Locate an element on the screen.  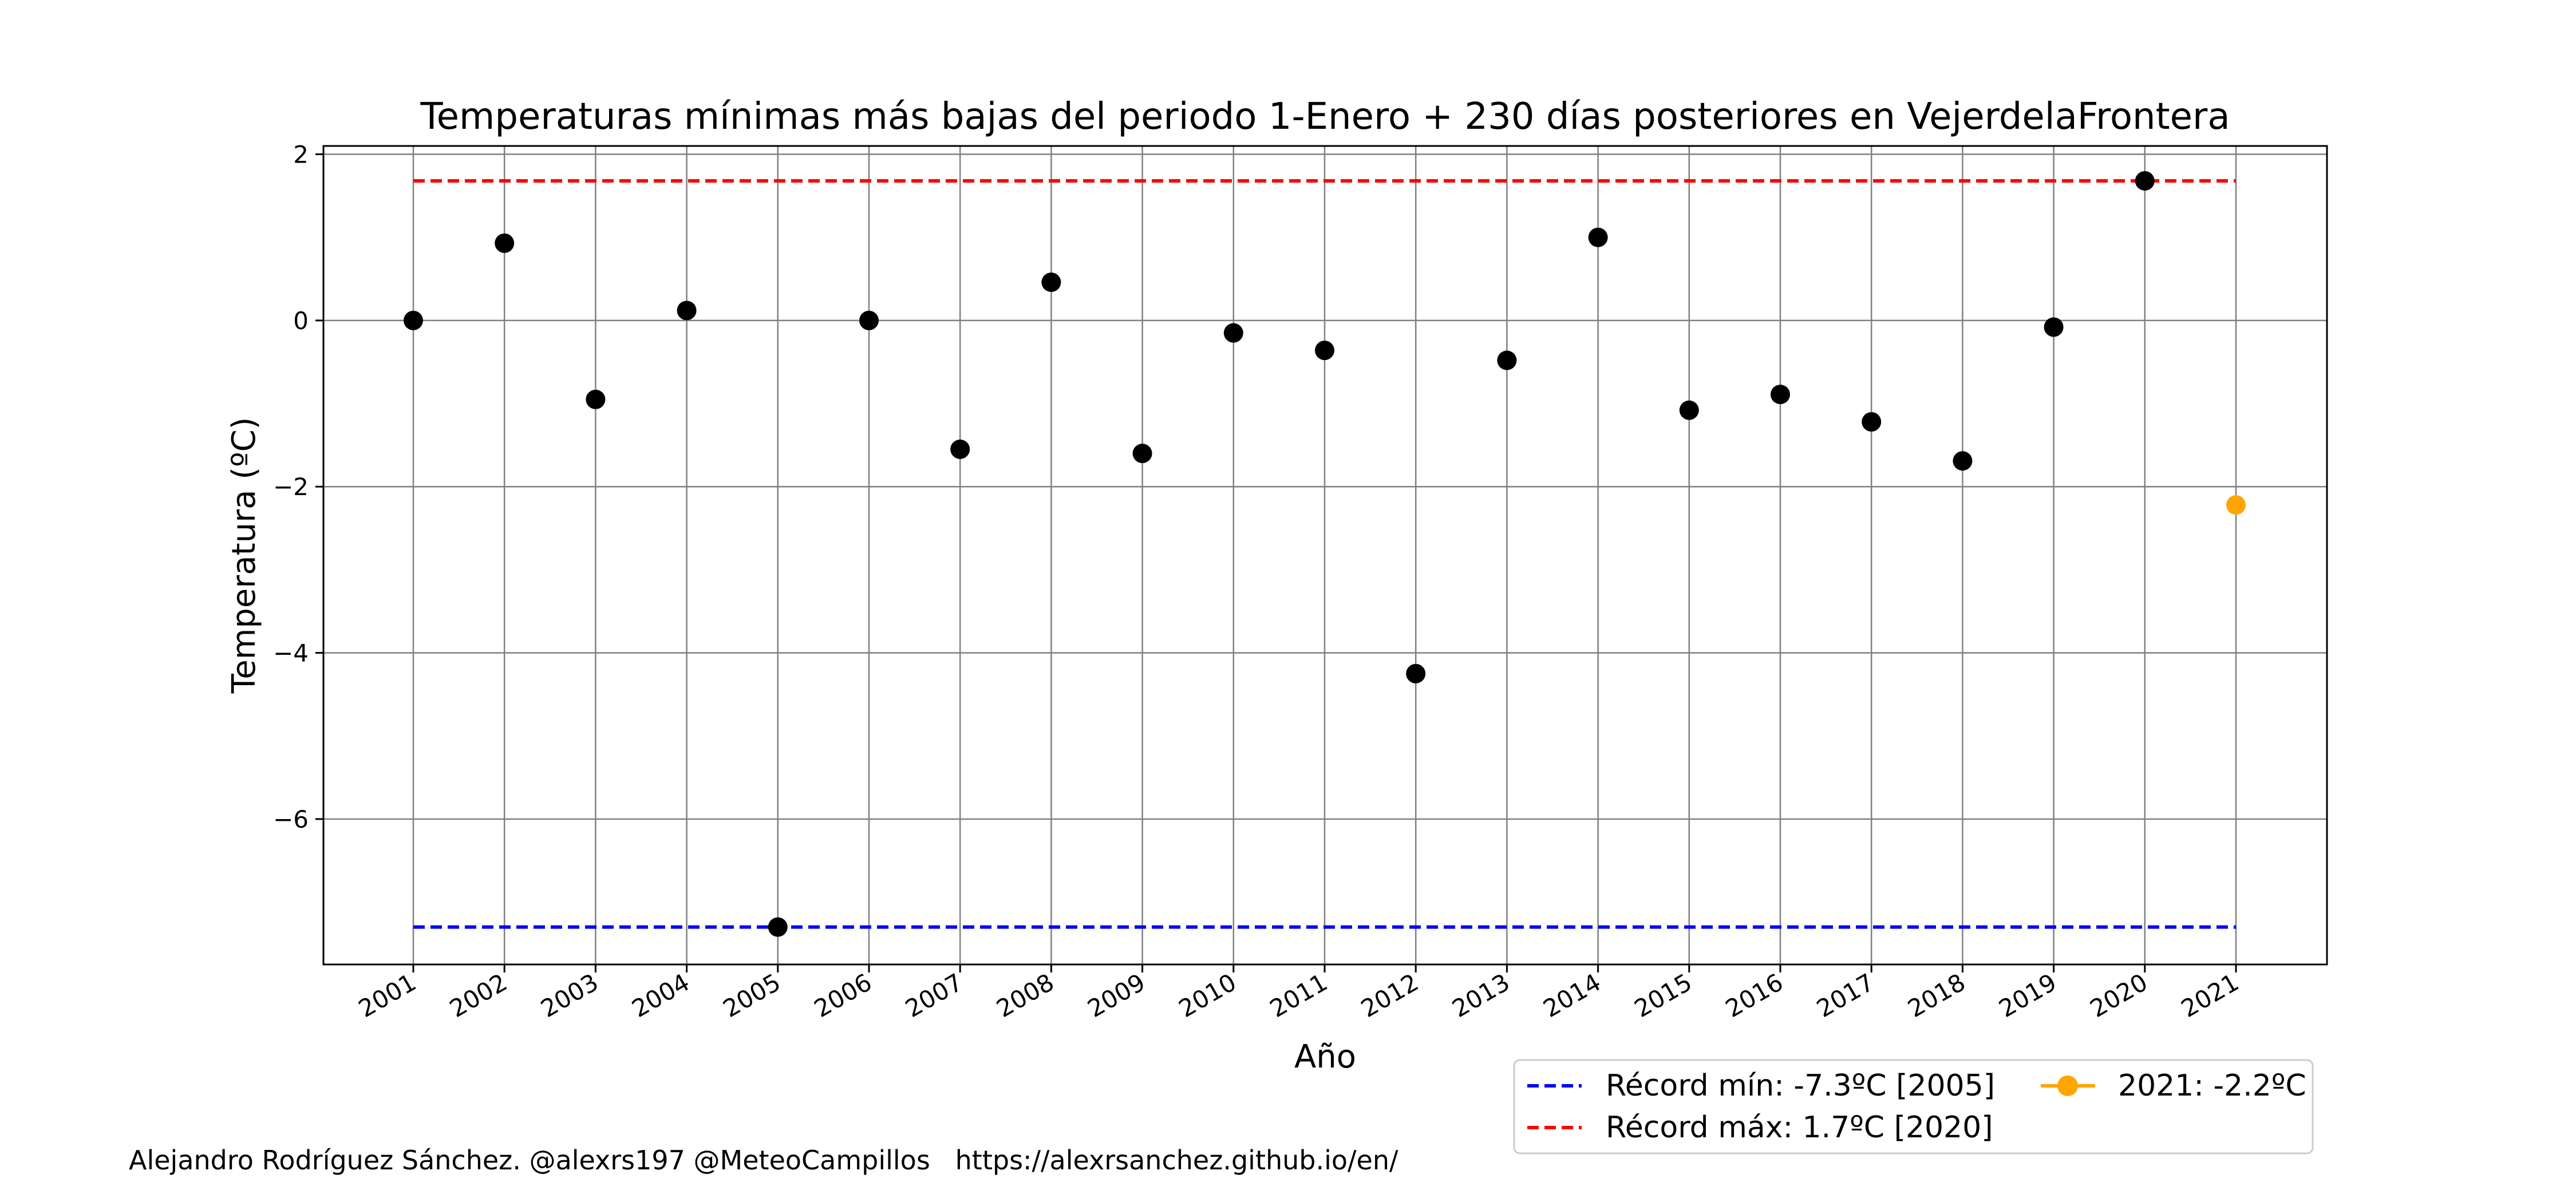
x-tick-label: 2012 is located at coordinates (1389, 996).